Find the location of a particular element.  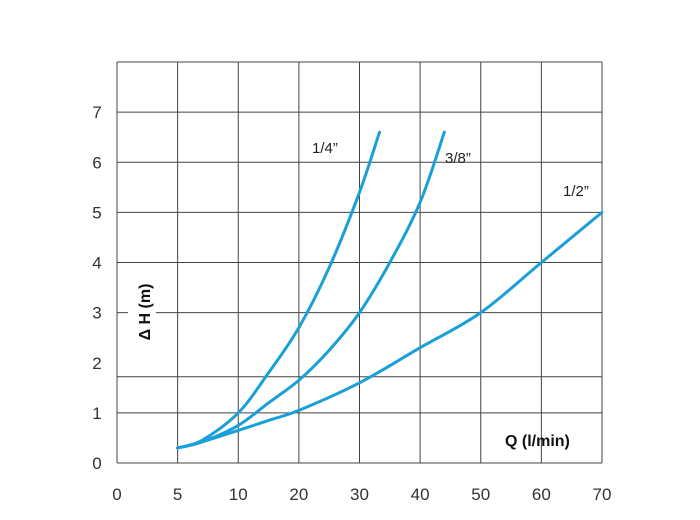

x-tick-label: 40 is located at coordinates (420, 494).